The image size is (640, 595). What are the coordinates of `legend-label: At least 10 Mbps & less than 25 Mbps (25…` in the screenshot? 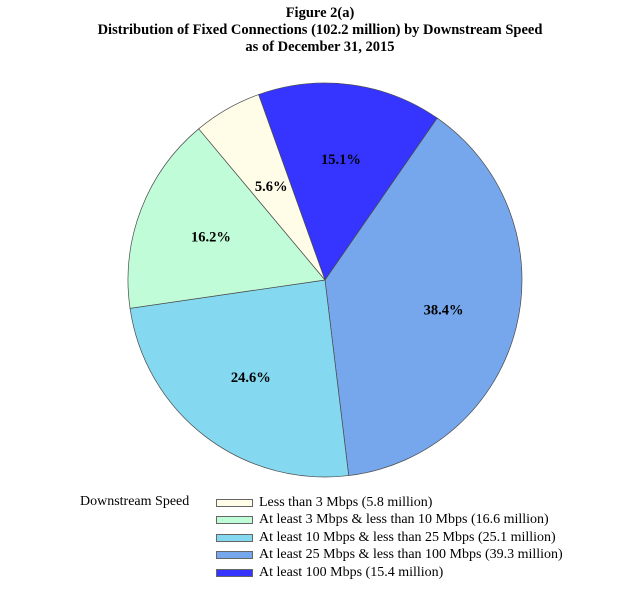 It's located at (407, 537).